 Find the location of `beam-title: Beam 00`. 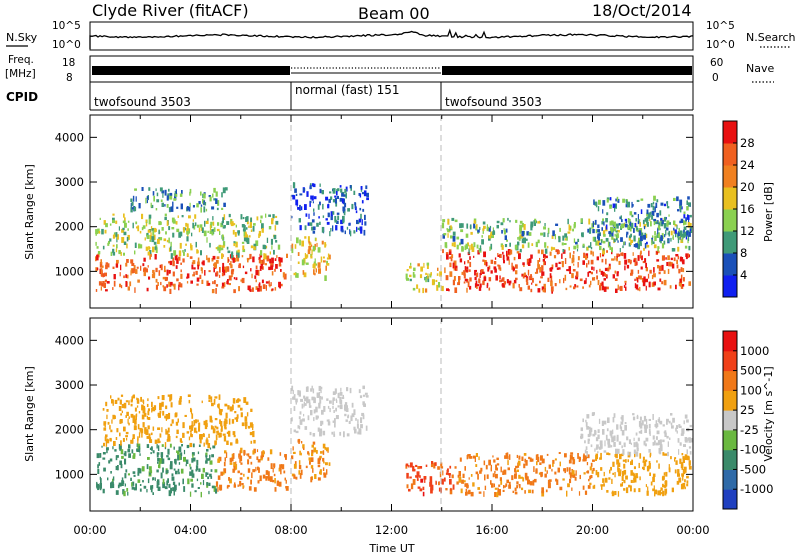

beam-title: Beam 00 is located at coordinates (394, 13).